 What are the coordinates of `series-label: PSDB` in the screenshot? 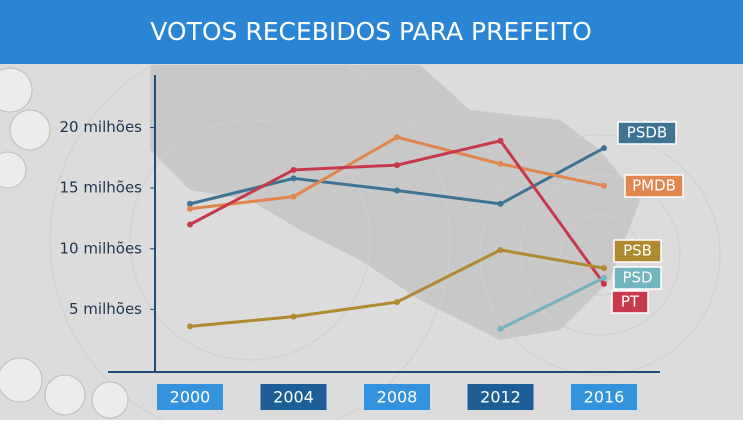 It's located at (647, 133).